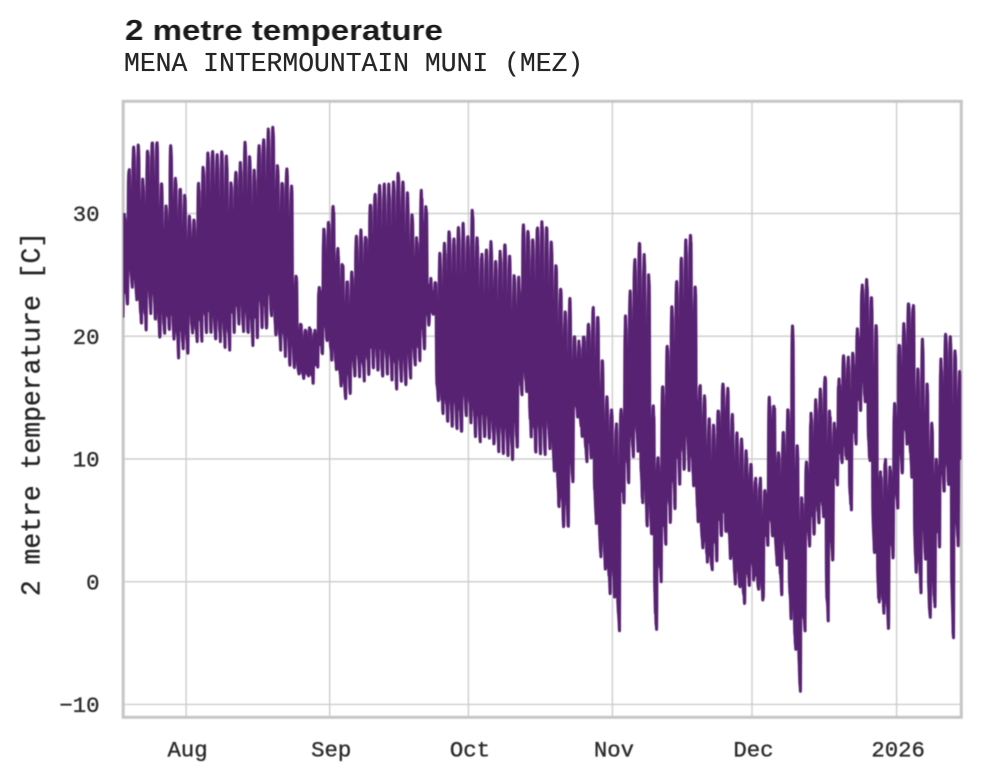 The image size is (981, 782). Describe the element at coordinates (614, 750) in the screenshot. I see `svg-text: Nov` at that location.